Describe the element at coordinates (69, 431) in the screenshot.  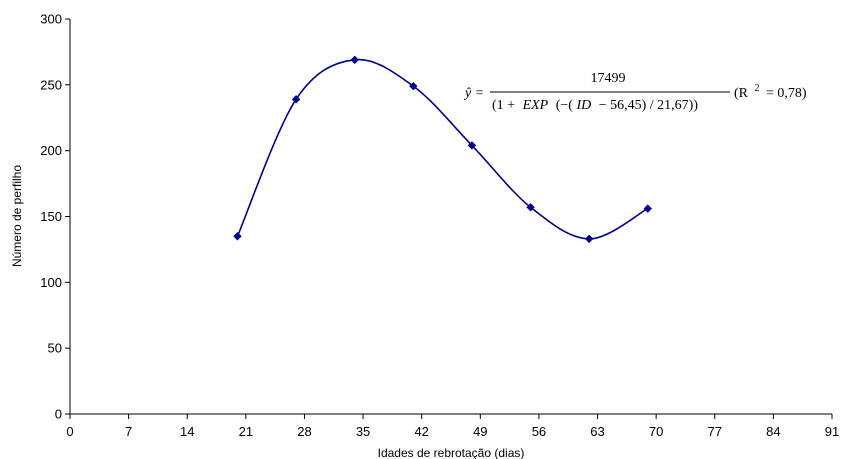
I see `x-tick-label: 0` at that location.